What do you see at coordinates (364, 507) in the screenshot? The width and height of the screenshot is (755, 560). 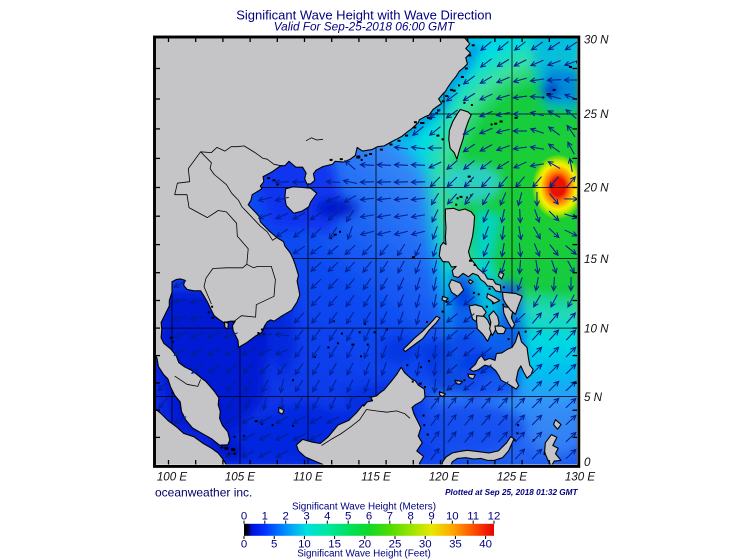 I see `svg-text:Significant Wave Height (Meter: Significant Wave Height (Meters)` at bounding box center [364, 507].